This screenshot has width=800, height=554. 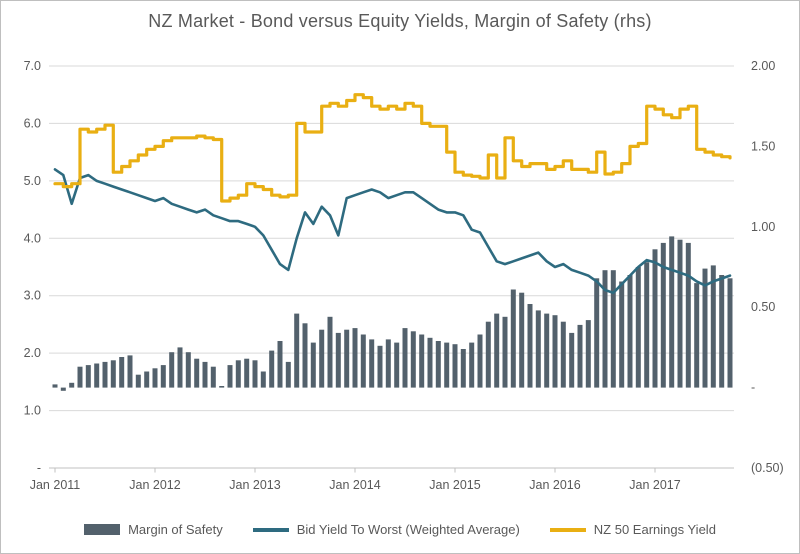 What do you see at coordinates (554, 485) in the screenshot?
I see `x-axis-label: Jan 2016` at bounding box center [554, 485].